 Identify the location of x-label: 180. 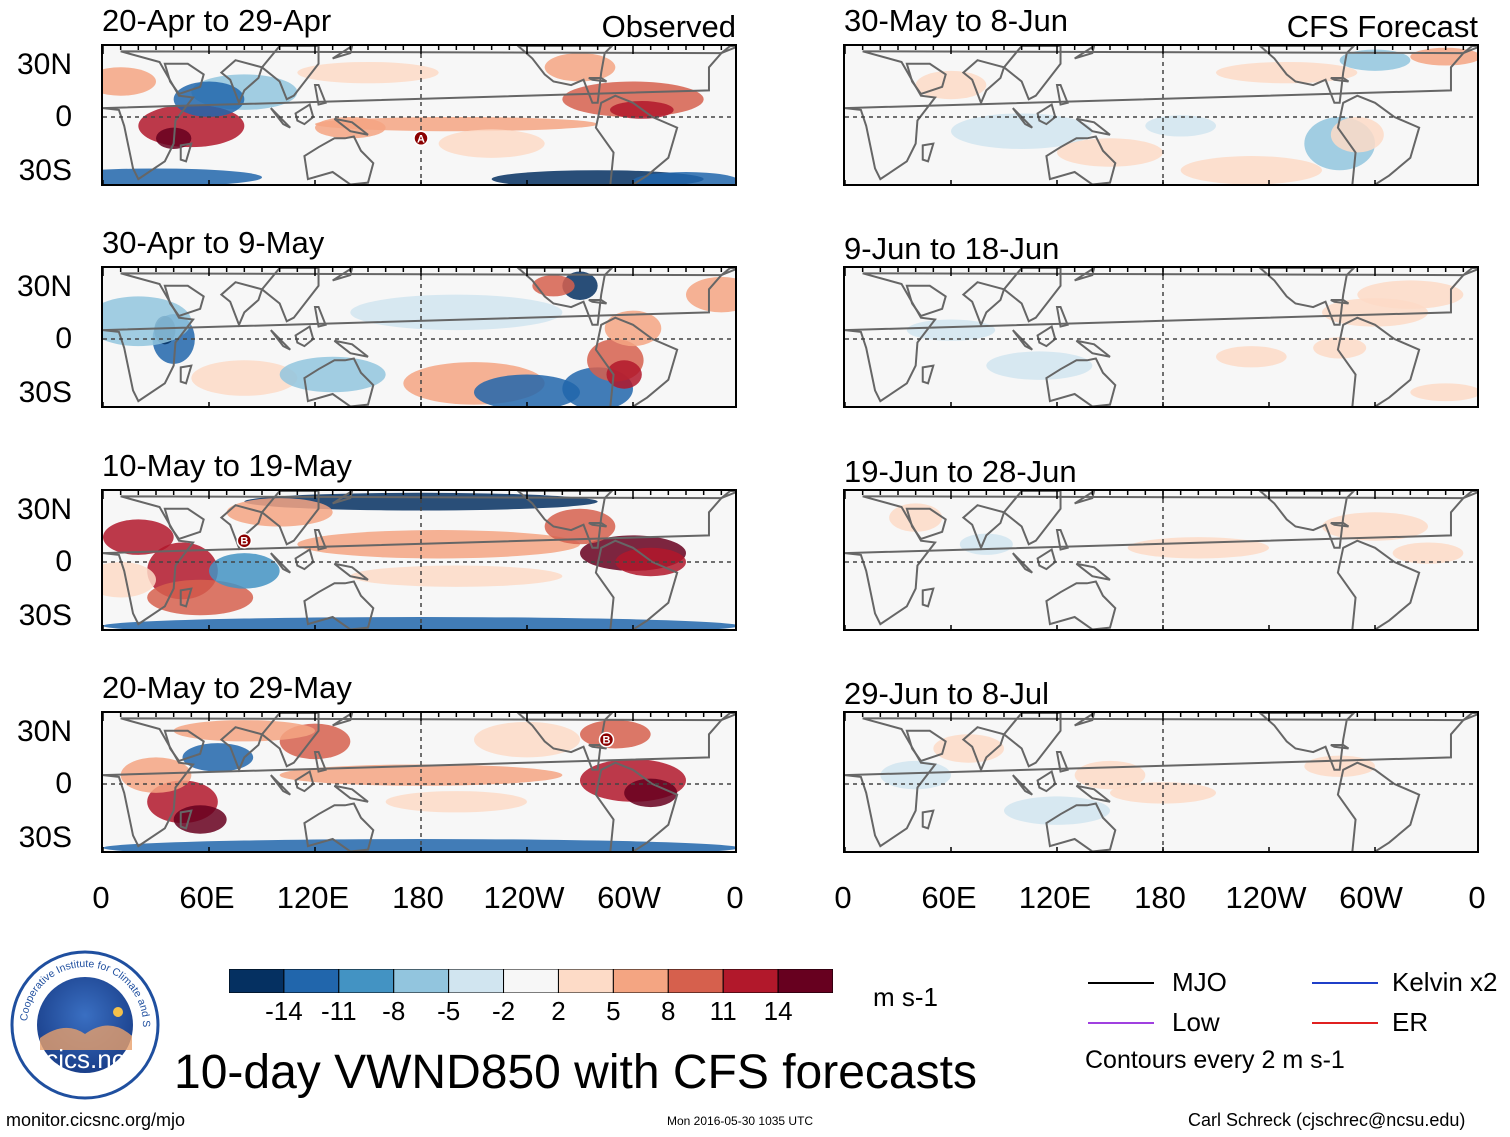
(1160, 897).